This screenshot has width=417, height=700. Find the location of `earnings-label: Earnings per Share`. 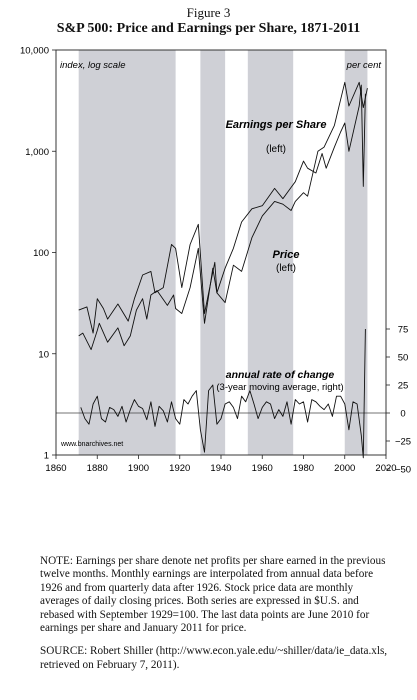

earnings-label: Earnings per Share is located at coordinates (276, 125).